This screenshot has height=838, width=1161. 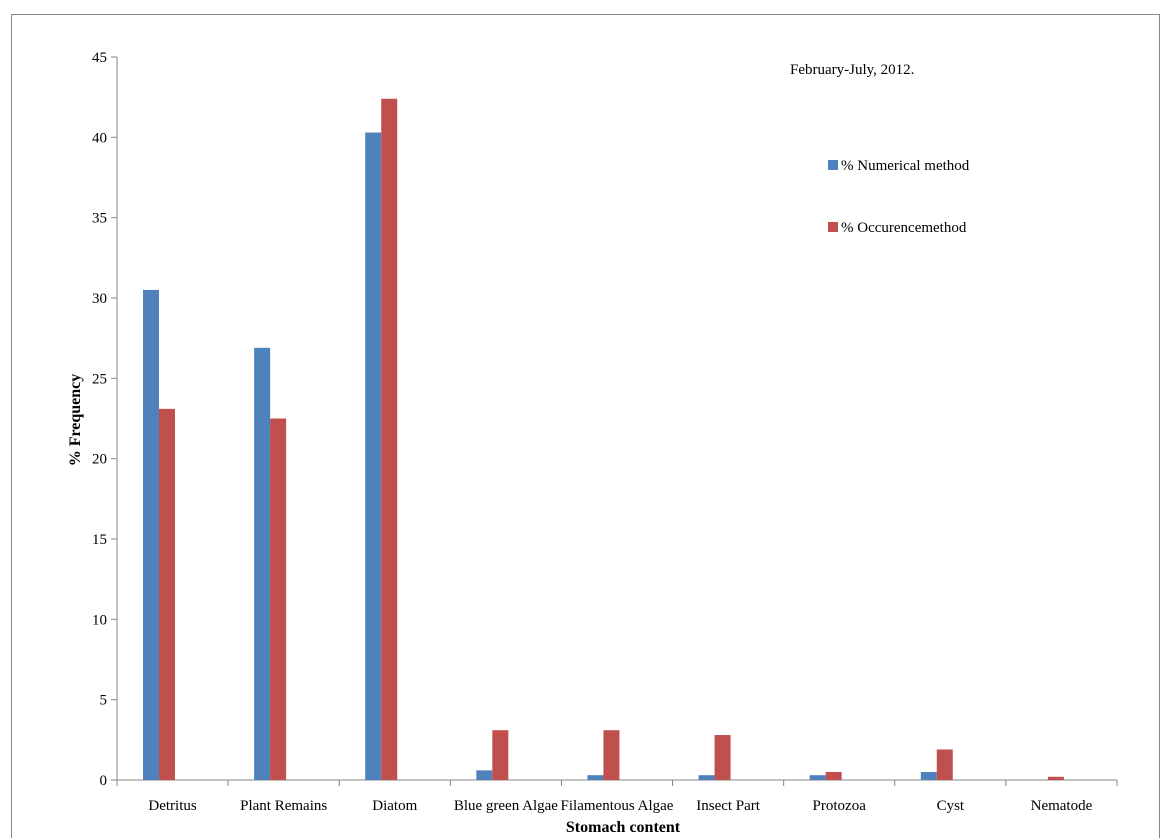 What do you see at coordinates (899, 197) in the screenshot?
I see `legend: % Numerical method % Occurencemethod` at bounding box center [899, 197].